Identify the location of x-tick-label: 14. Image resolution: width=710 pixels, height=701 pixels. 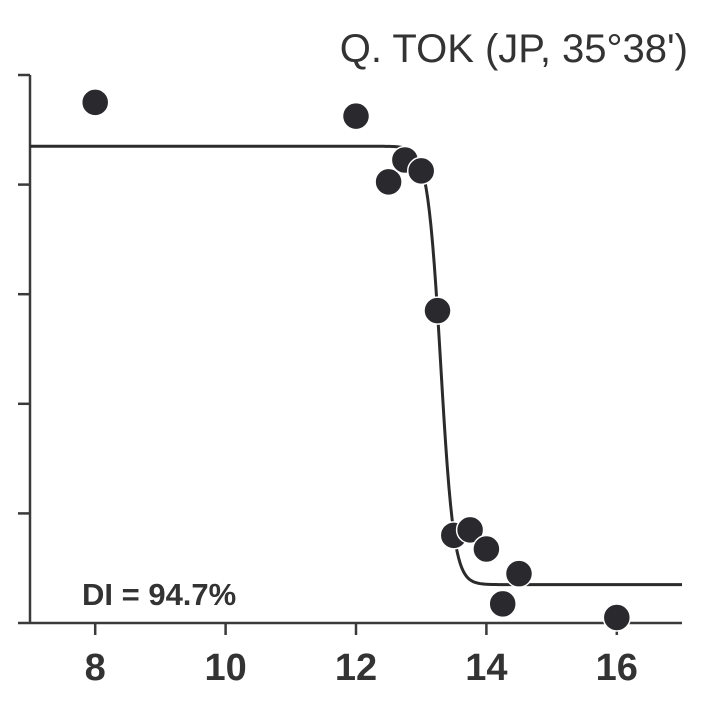
(486, 668).